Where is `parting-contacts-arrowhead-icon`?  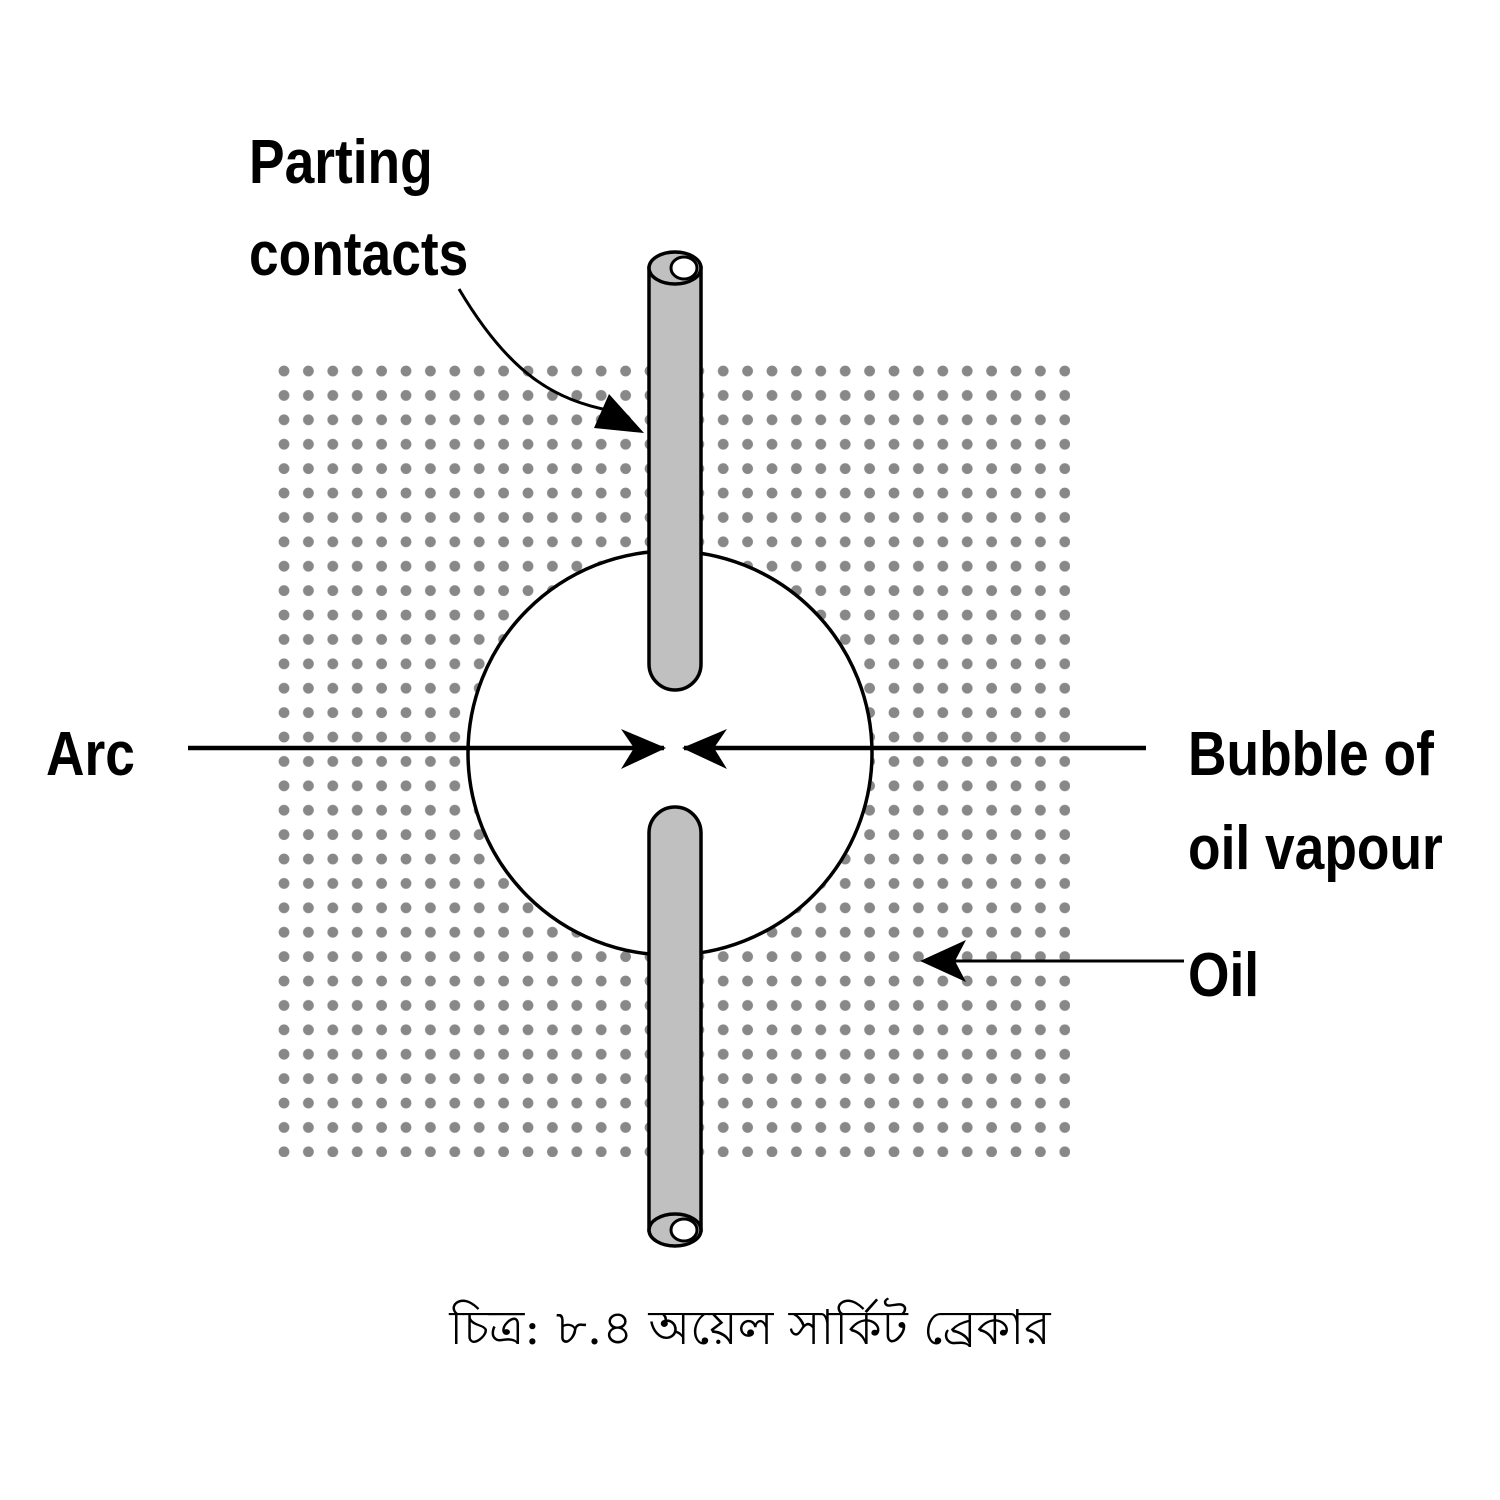
parting-contacts-arrowhead-icon is located at coordinates (619, 413).